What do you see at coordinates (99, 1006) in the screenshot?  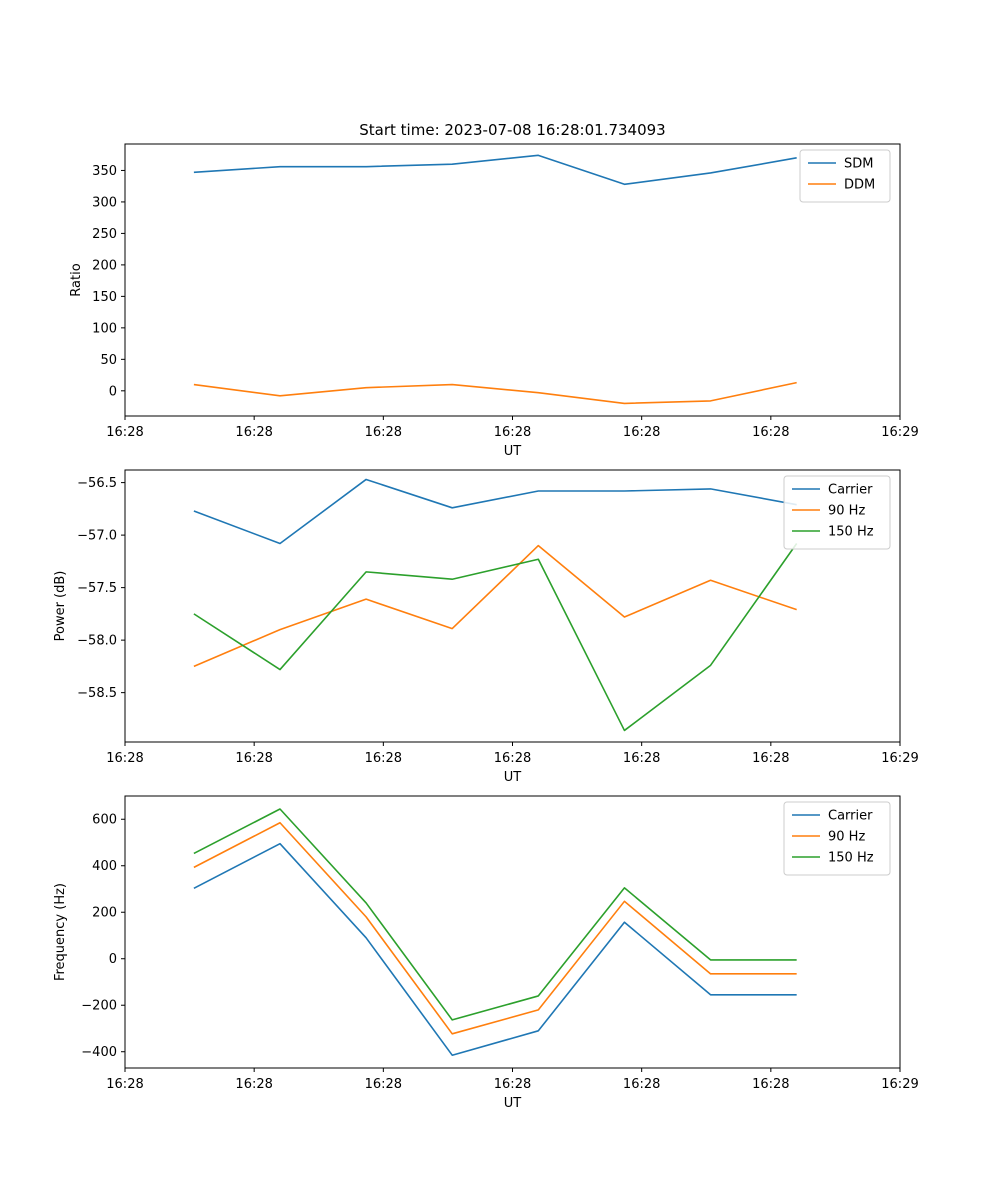 I see `y-tick-label: −200` at bounding box center [99, 1006].